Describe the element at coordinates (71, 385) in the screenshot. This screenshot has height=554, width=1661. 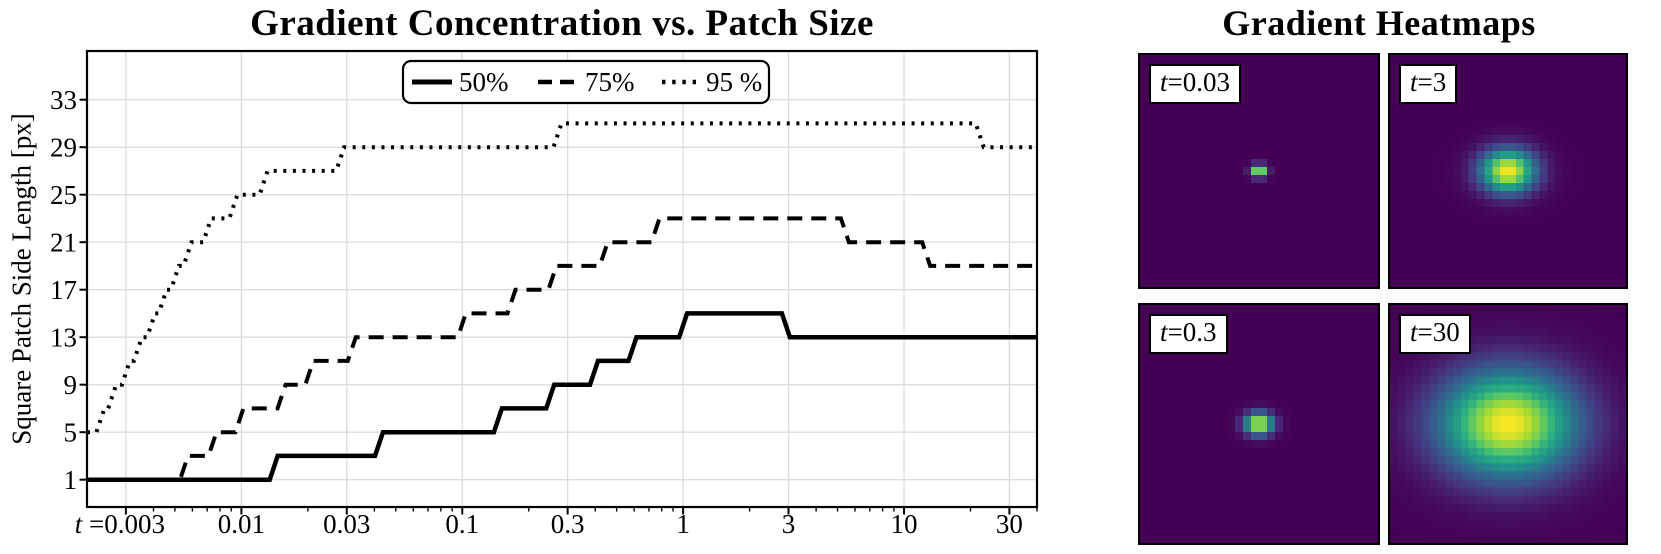
I see `y-tick-label: 9` at that location.